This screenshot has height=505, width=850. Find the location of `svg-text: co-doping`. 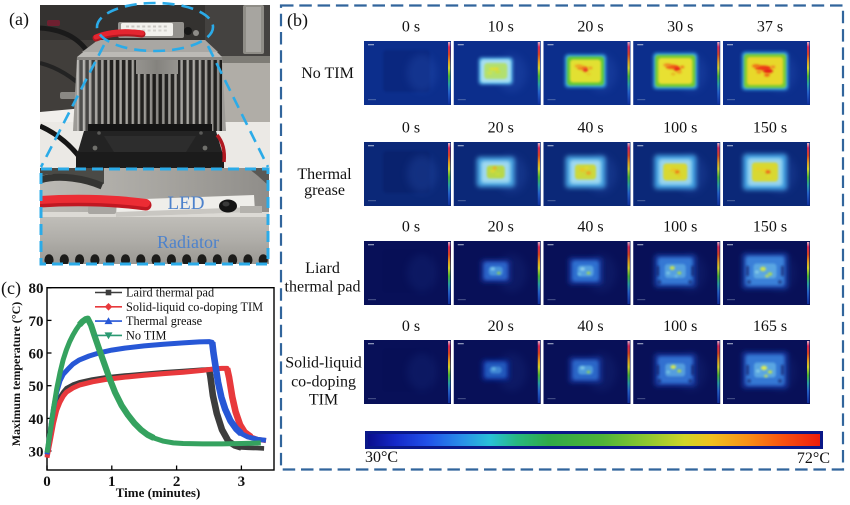

svg-text: co-doping is located at coordinates (323, 381).